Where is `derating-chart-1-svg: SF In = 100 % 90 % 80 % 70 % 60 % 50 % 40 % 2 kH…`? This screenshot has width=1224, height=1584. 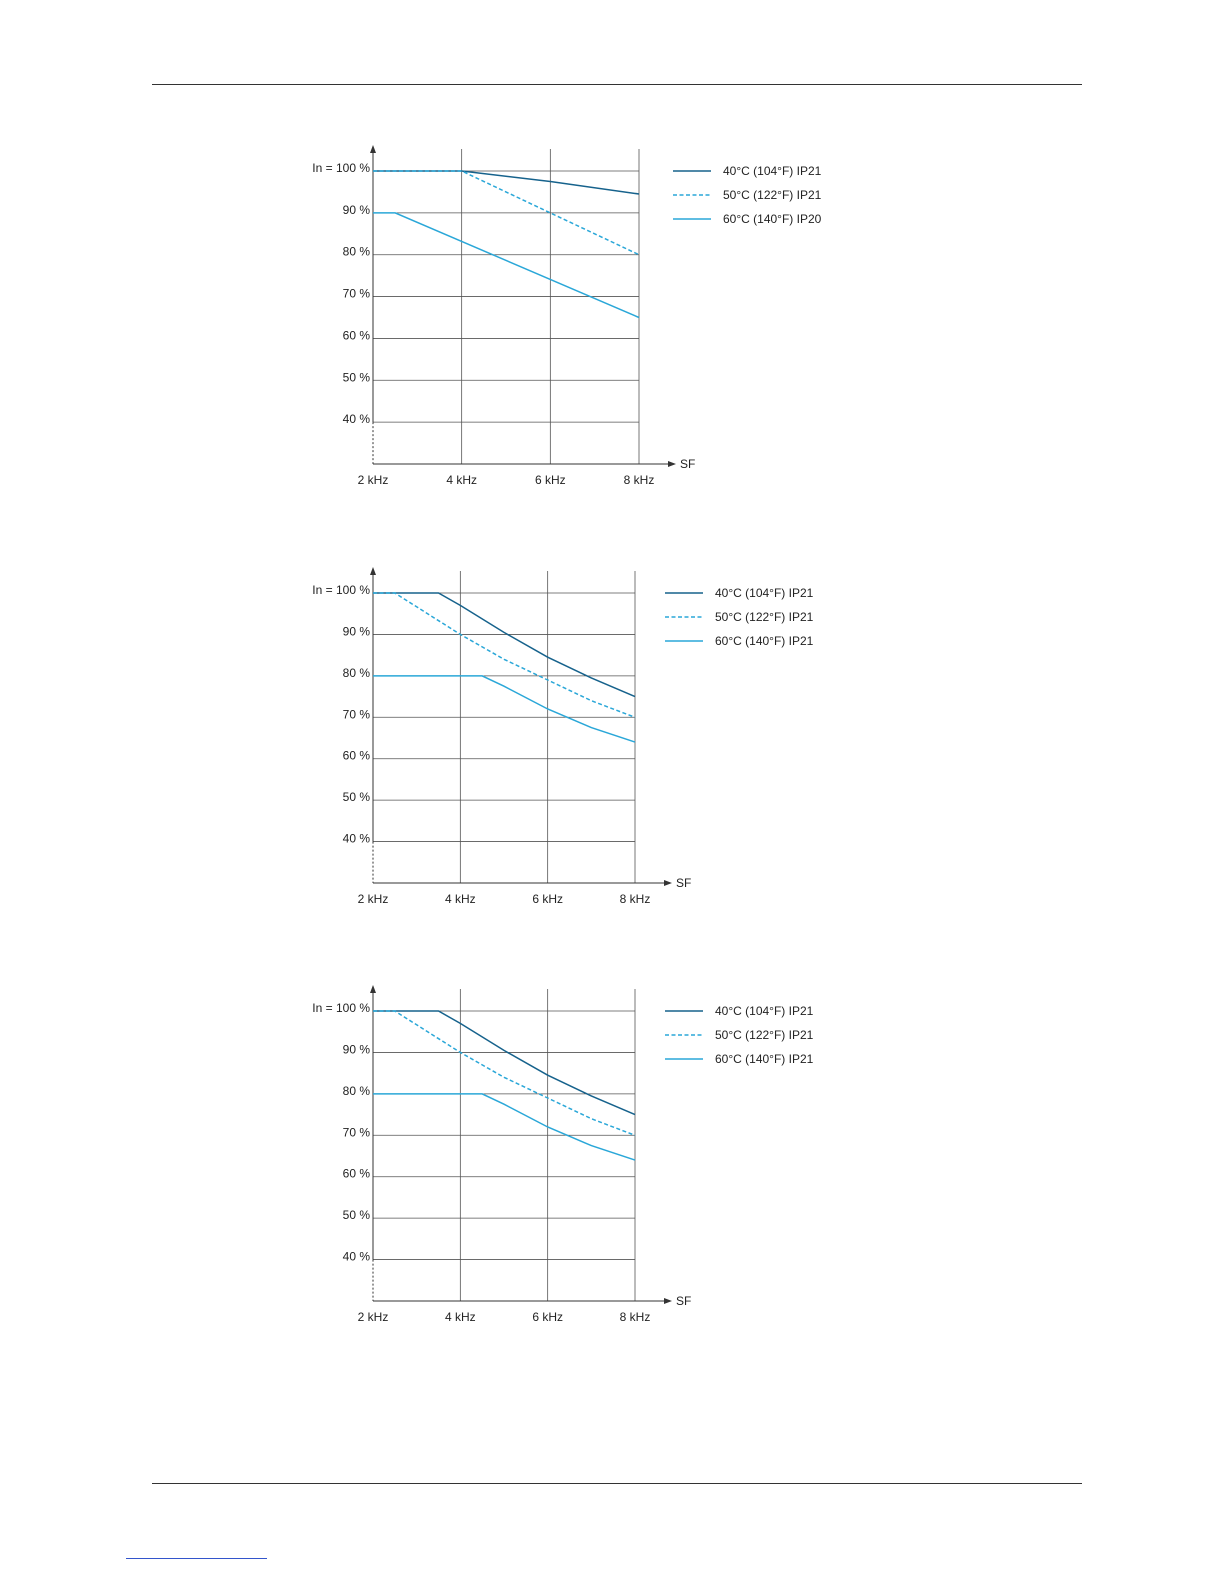 derating-chart-1-svg: SF In = 100 % 90 % 80 % 70 % 60 % 50 % 40 % 2 kH… is located at coordinates (567, 316).